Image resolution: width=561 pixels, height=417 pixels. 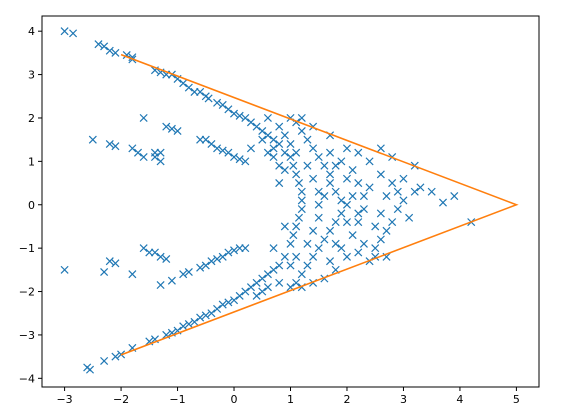 I want to click on x-axis-ticks, so click(x=290, y=389).